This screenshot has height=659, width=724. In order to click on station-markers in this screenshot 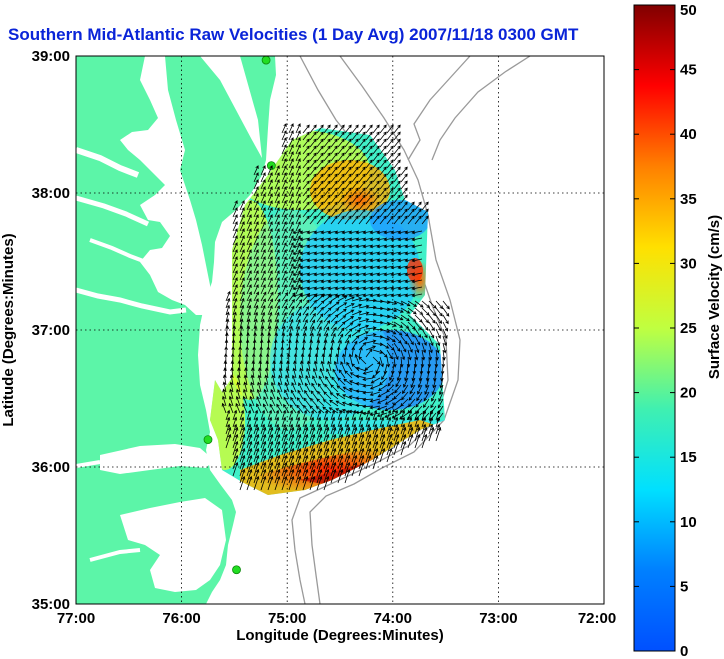, I will do `click(239, 315)`.